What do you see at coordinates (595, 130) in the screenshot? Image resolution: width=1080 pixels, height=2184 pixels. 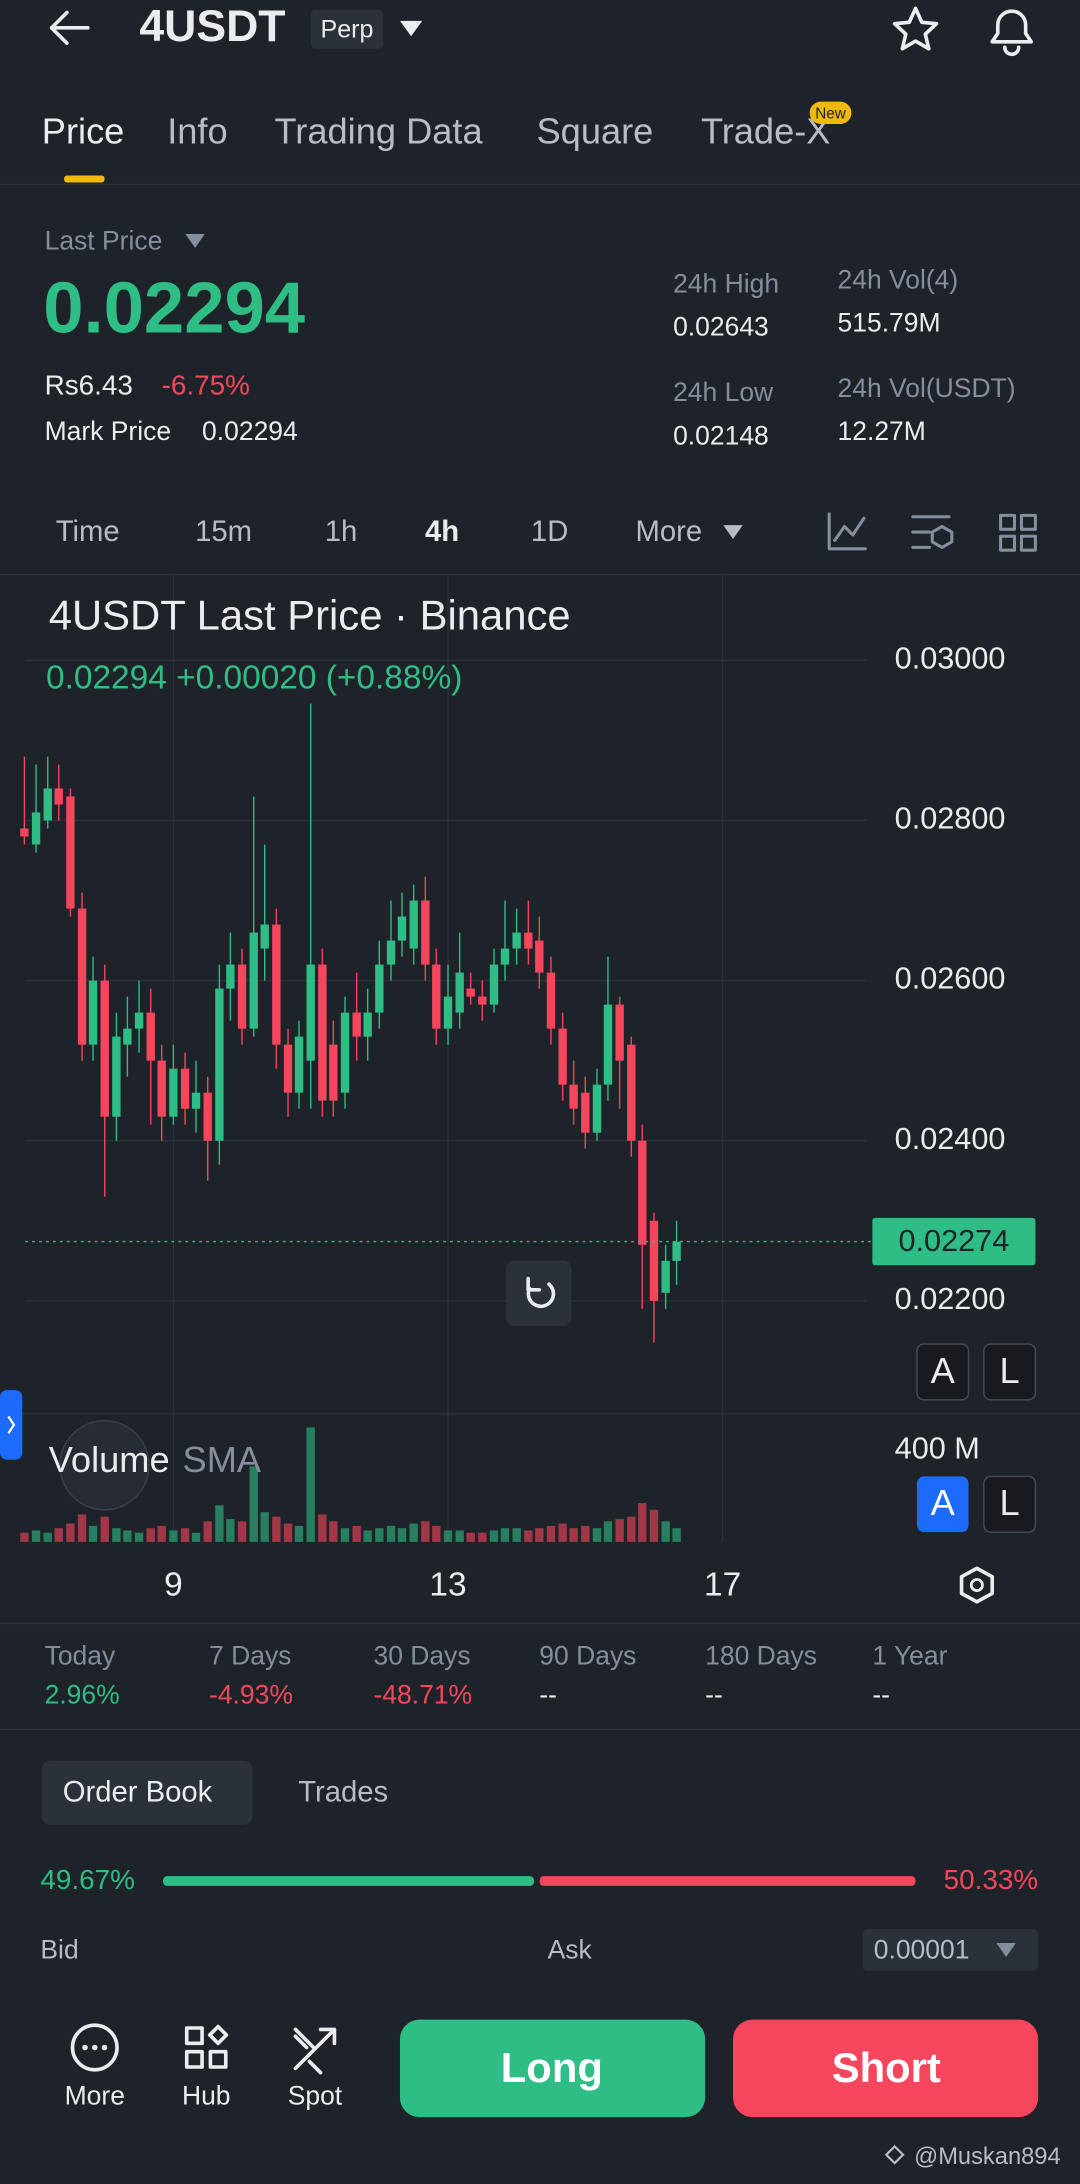 I see `tab: Square` at bounding box center [595, 130].